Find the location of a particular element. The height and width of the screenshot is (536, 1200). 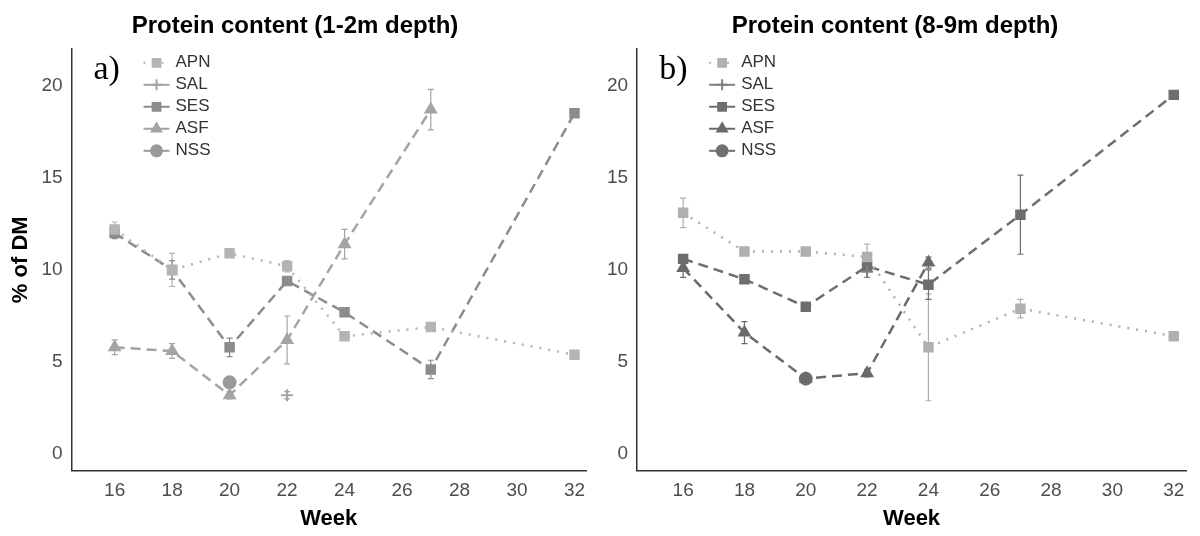

annotation: b) is located at coordinates (673, 67).